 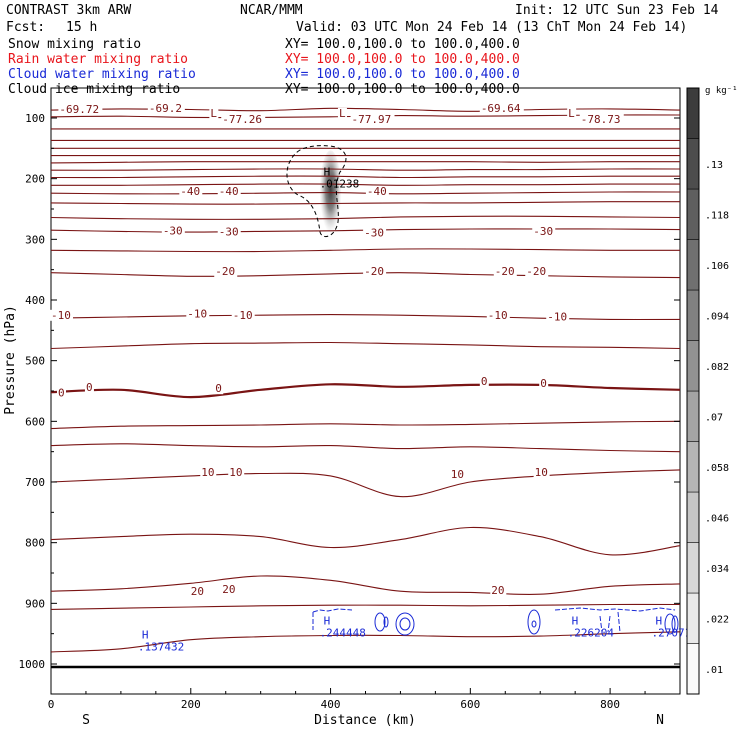 What do you see at coordinates (717, 619) in the screenshot?
I see `colorbar-label: .022` at bounding box center [717, 619].